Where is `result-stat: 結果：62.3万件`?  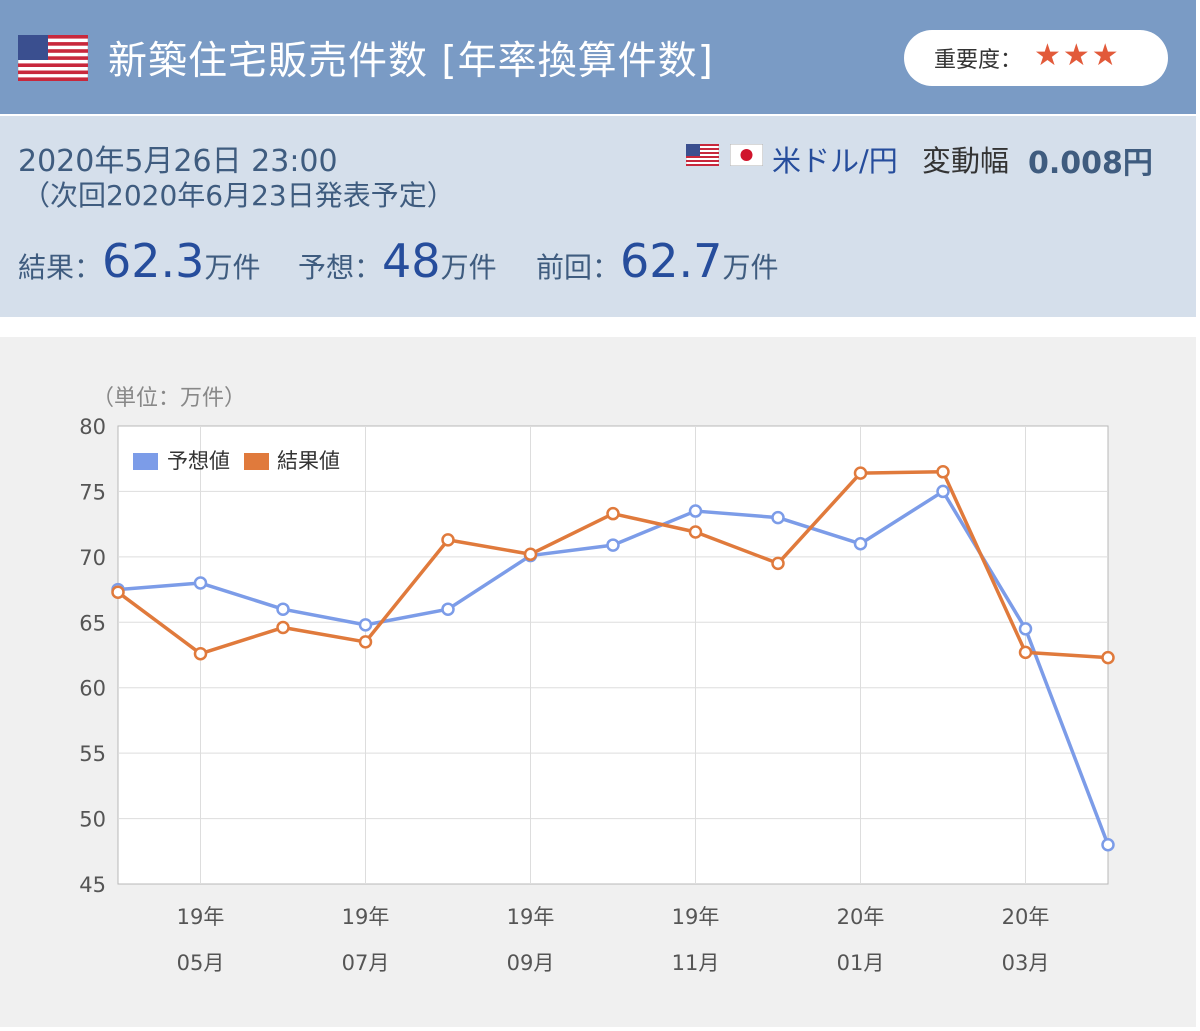
result-stat: 結果：62.3万件 is located at coordinates (139, 261).